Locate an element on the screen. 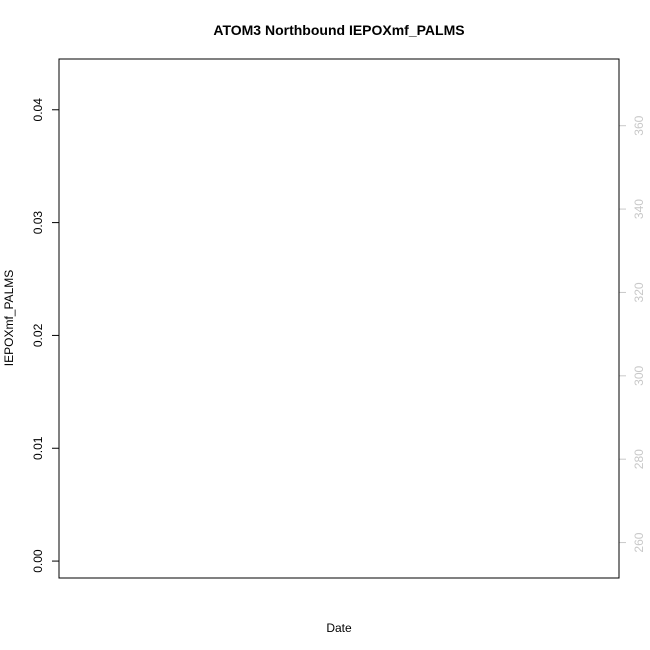 The image size is (650, 650). y-axis: 0.00 0.01 0.02 0.03 0.04 is located at coordinates (45, 335).